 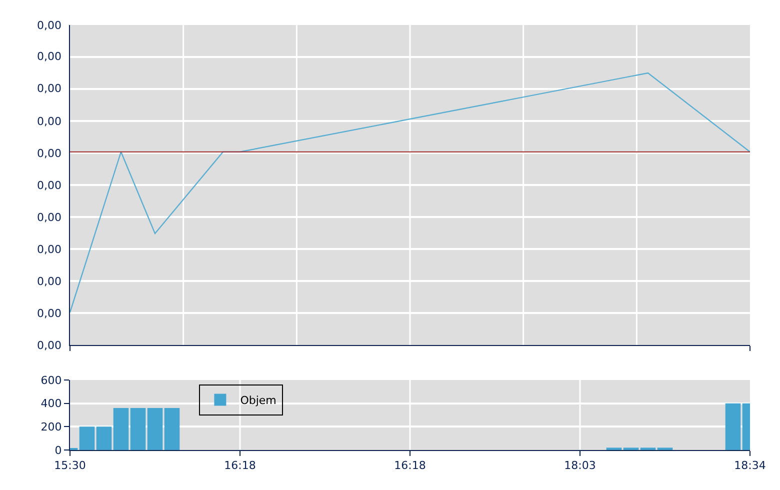 I want to click on y-tick-label: 400, so click(x=51, y=403).